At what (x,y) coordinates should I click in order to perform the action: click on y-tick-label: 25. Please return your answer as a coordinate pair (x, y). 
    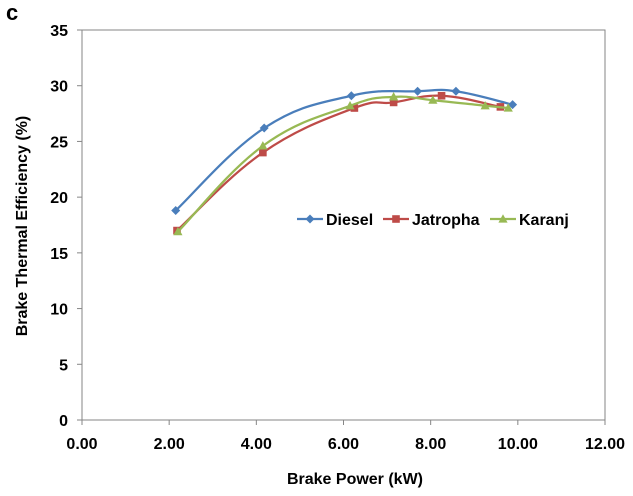
    Looking at the image, I should click on (59, 142).